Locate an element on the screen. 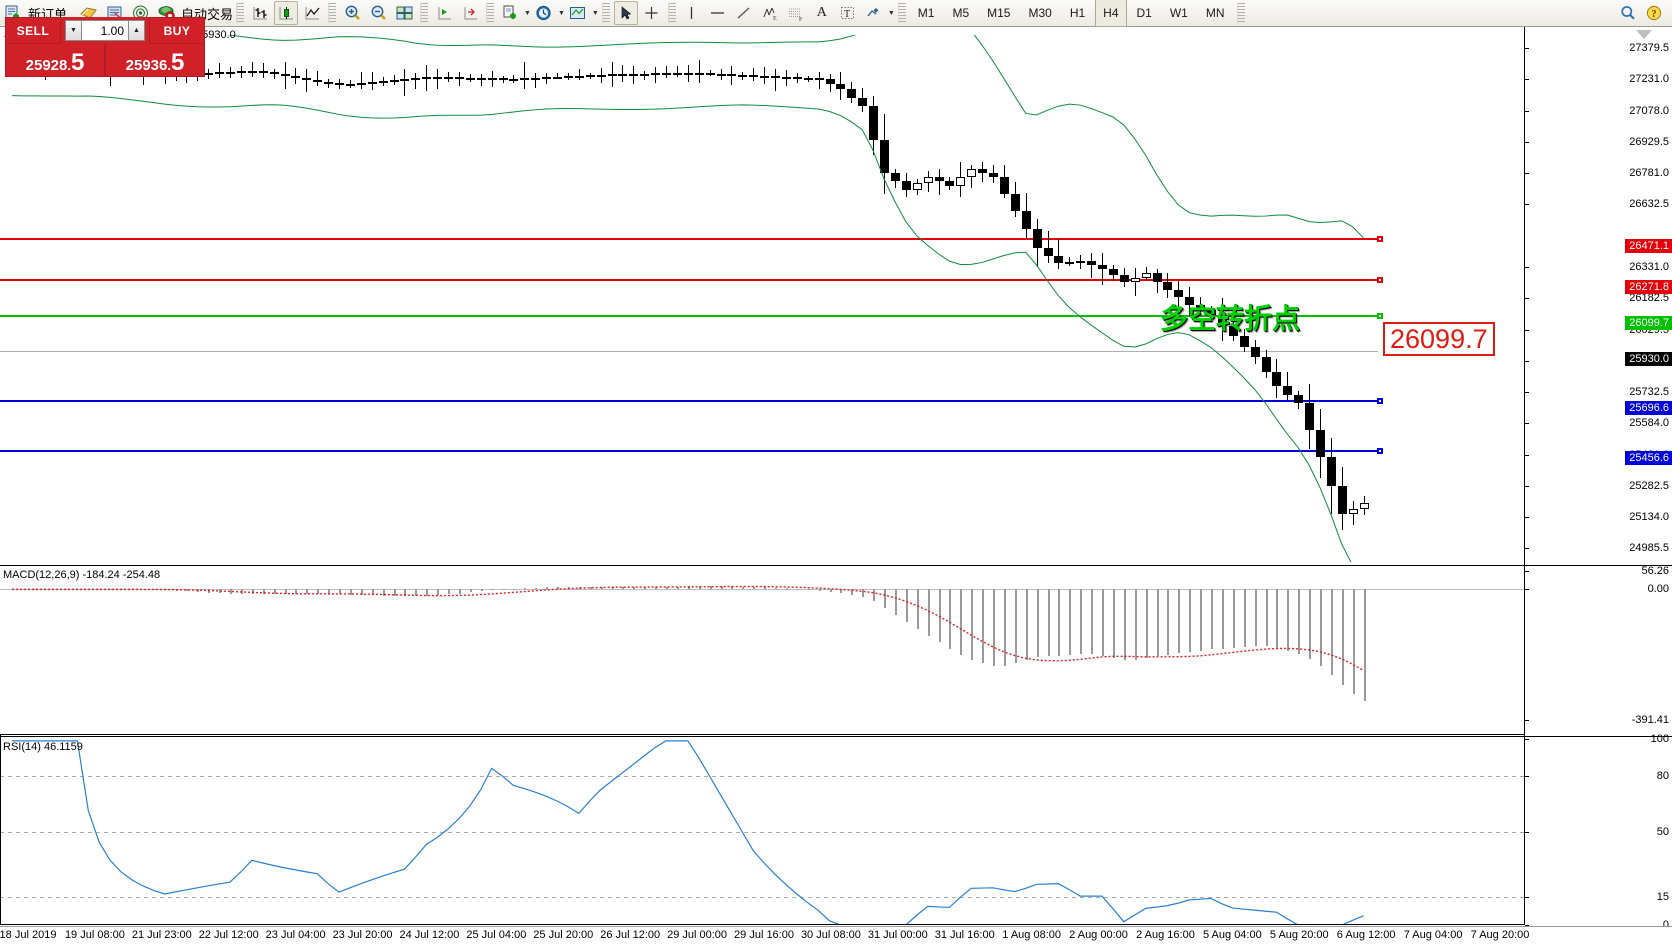 The width and height of the screenshot is (1672, 952). help-icon: ? is located at coordinates (1654, 13).